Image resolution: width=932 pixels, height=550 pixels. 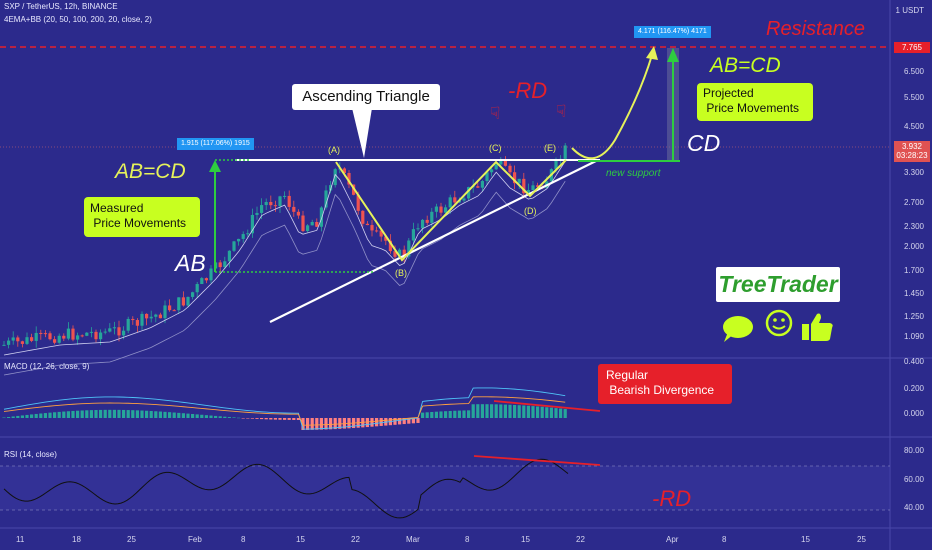 I want to click on date-tick: Mar, so click(x=413, y=539).